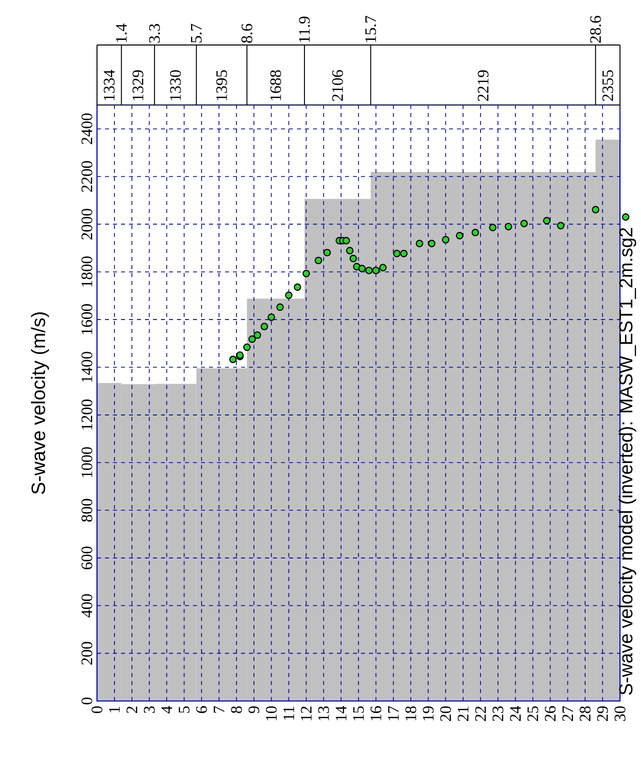  Describe the element at coordinates (620, 713) in the screenshot. I see `x-tick-label: 30` at that location.